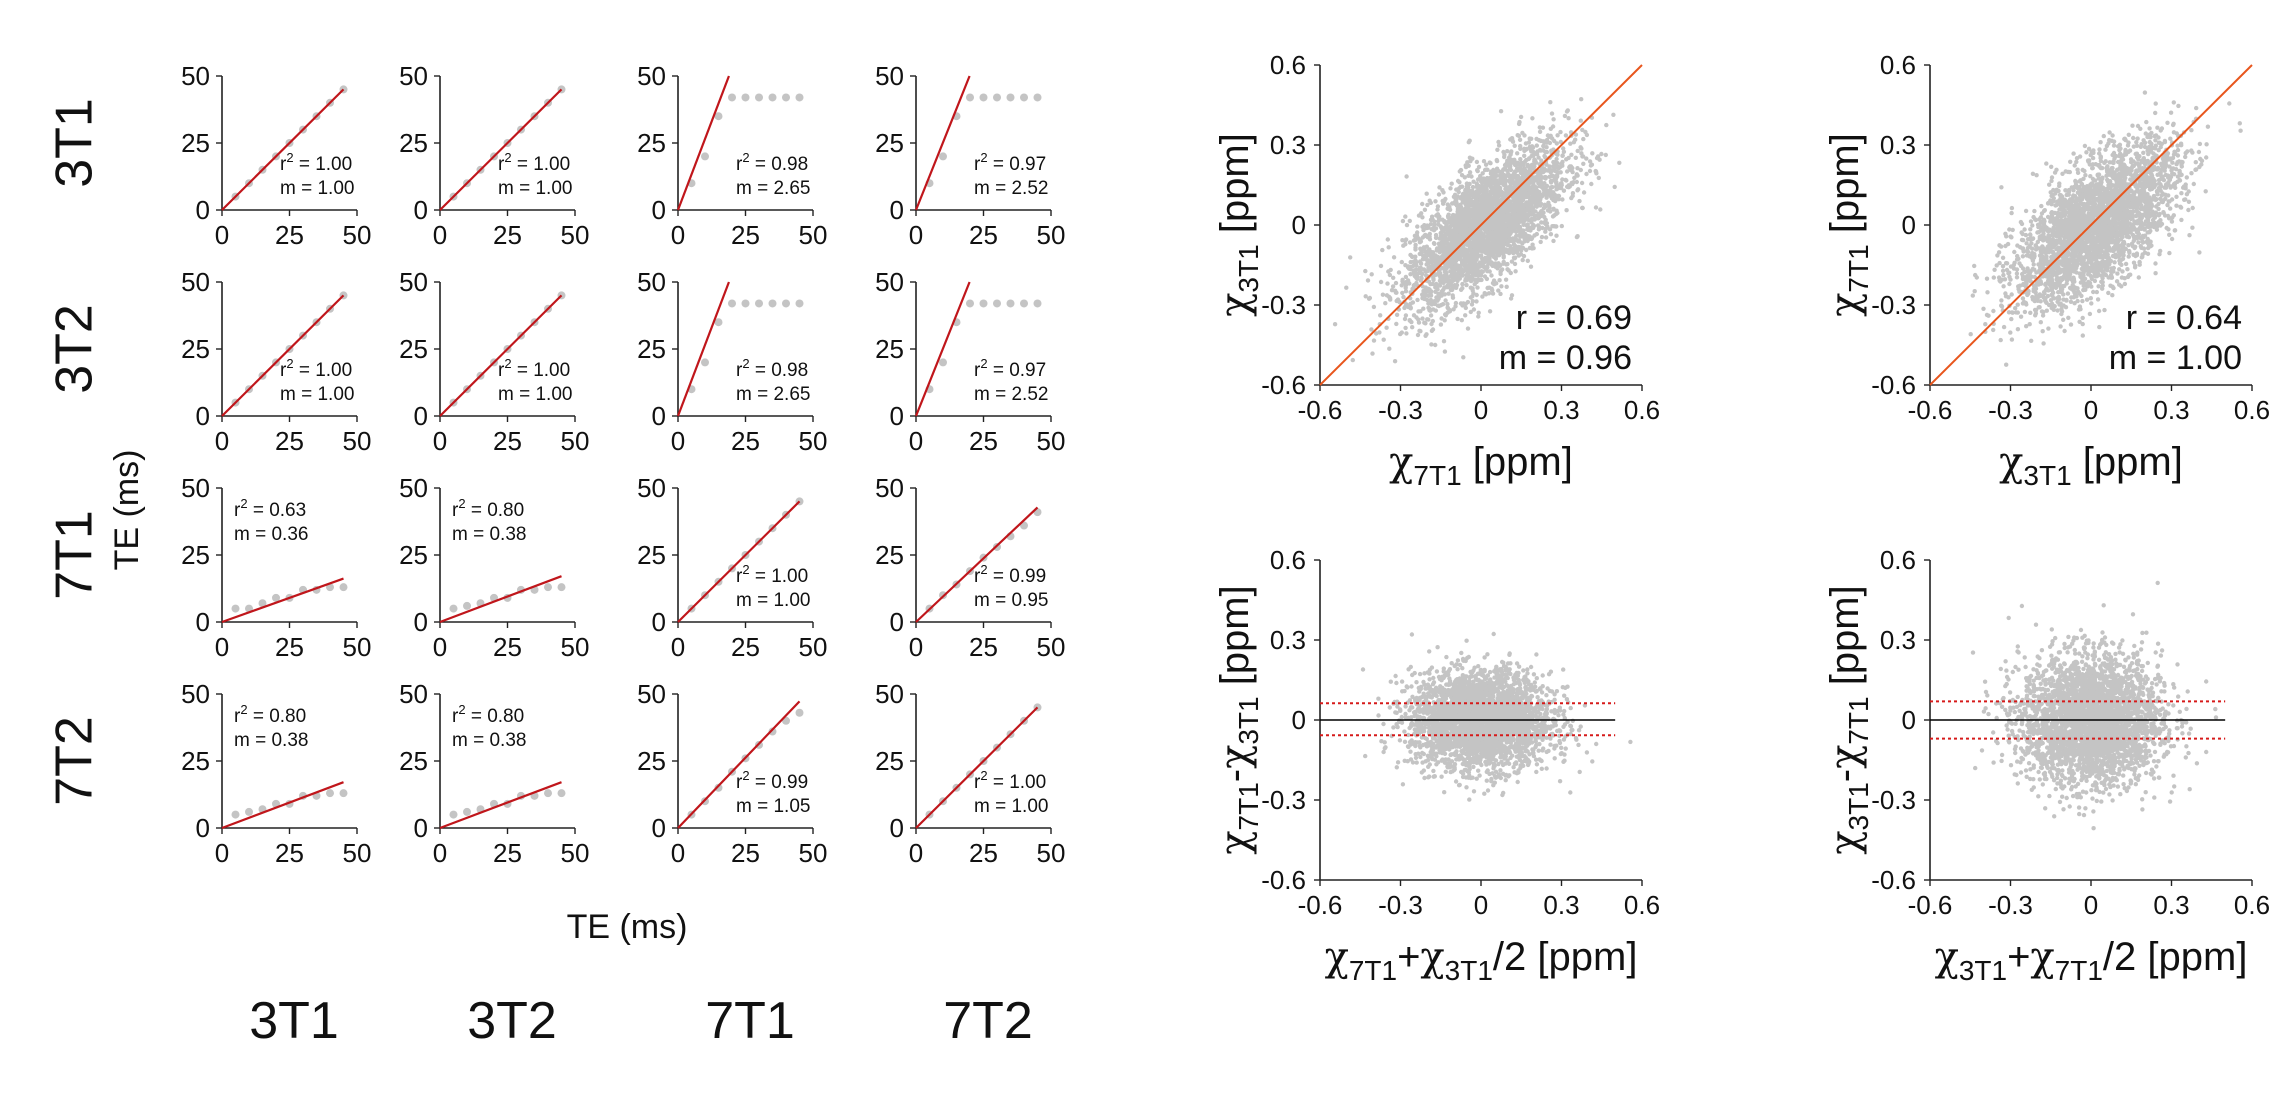  Describe the element at coordinates (75, 349) in the screenshot. I see `row-label-3T2: 3T2` at that location.